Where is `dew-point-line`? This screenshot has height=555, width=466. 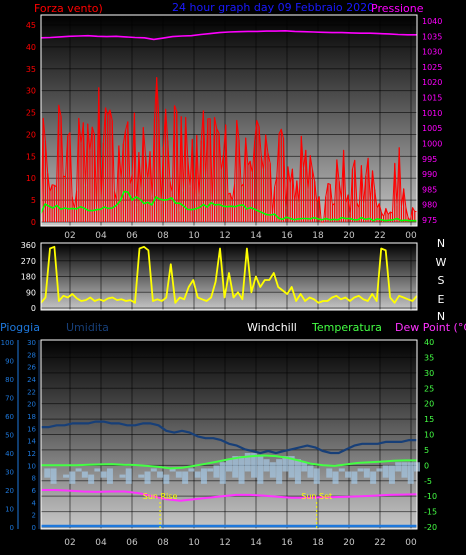
dew-point-line is located at coordinates (229, 495).